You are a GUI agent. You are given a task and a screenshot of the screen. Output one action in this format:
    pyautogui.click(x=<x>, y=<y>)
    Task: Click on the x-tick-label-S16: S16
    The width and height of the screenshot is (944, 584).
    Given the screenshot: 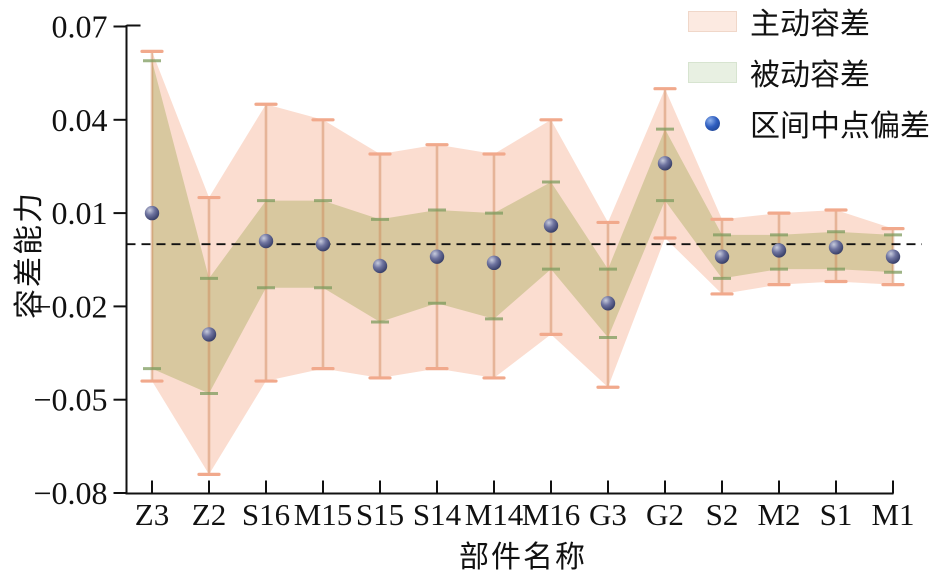 What is the action you would take?
    pyautogui.click(x=266, y=514)
    